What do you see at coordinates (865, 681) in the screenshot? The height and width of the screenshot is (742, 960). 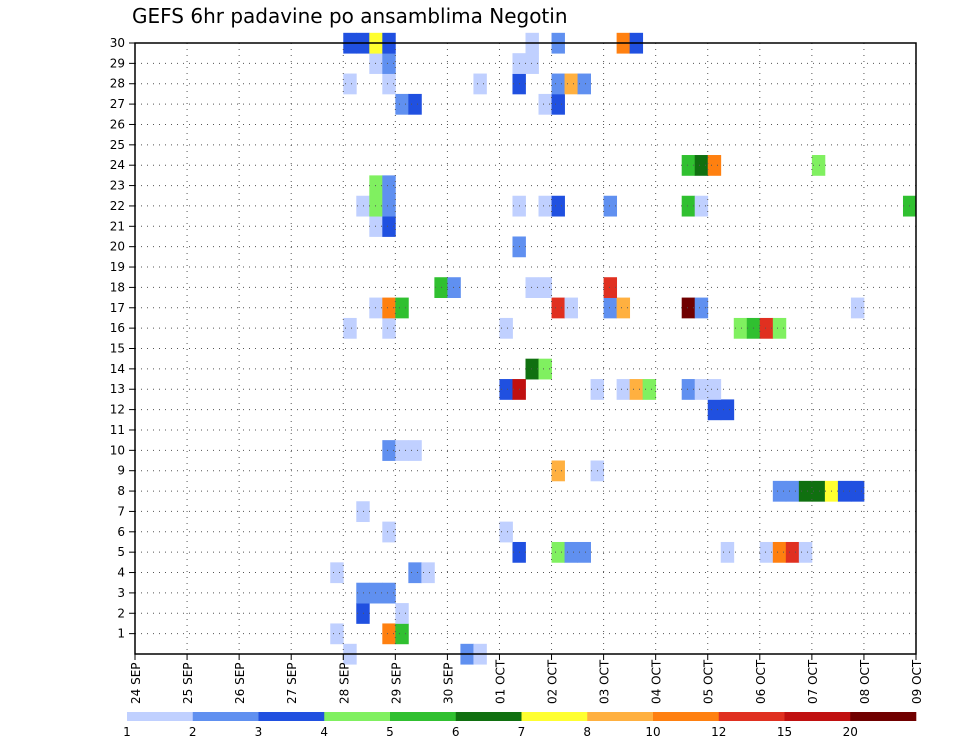 I see `x-tick-label: 08 OCT` at bounding box center [865, 681].